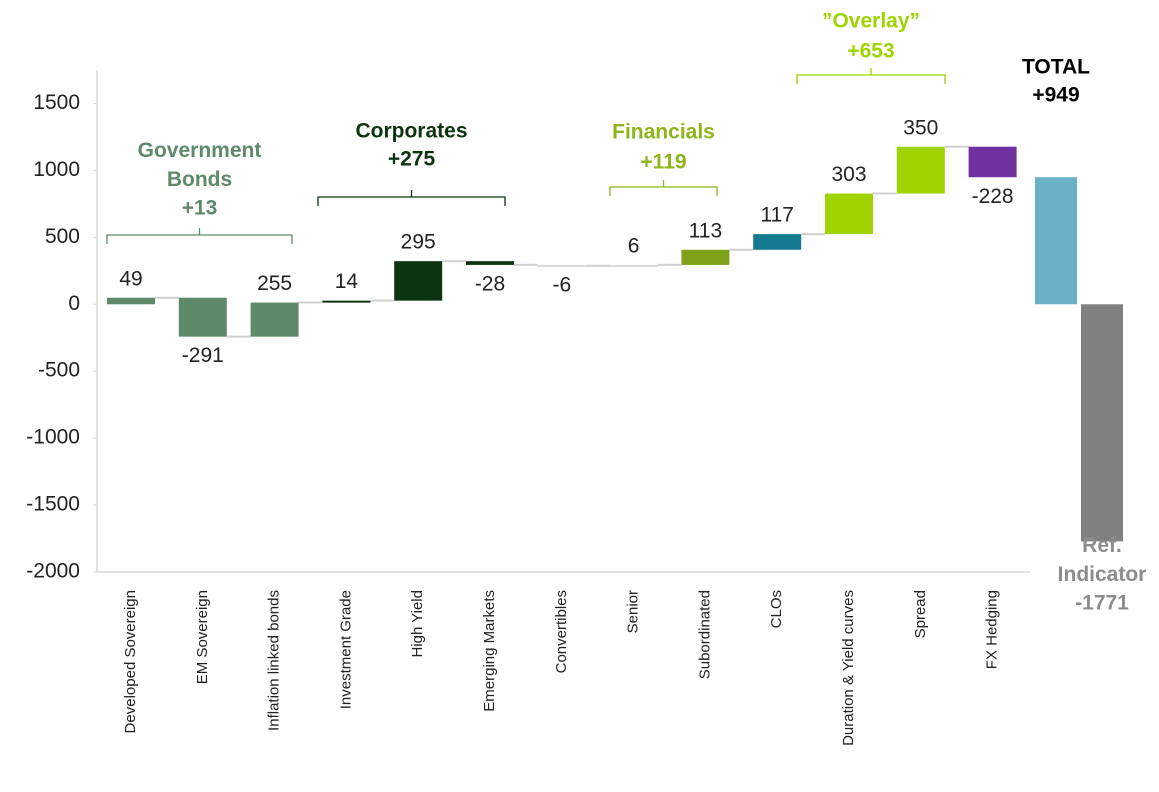 The image size is (1159, 792). I want to click on value-label: 350, so click(920, 127).